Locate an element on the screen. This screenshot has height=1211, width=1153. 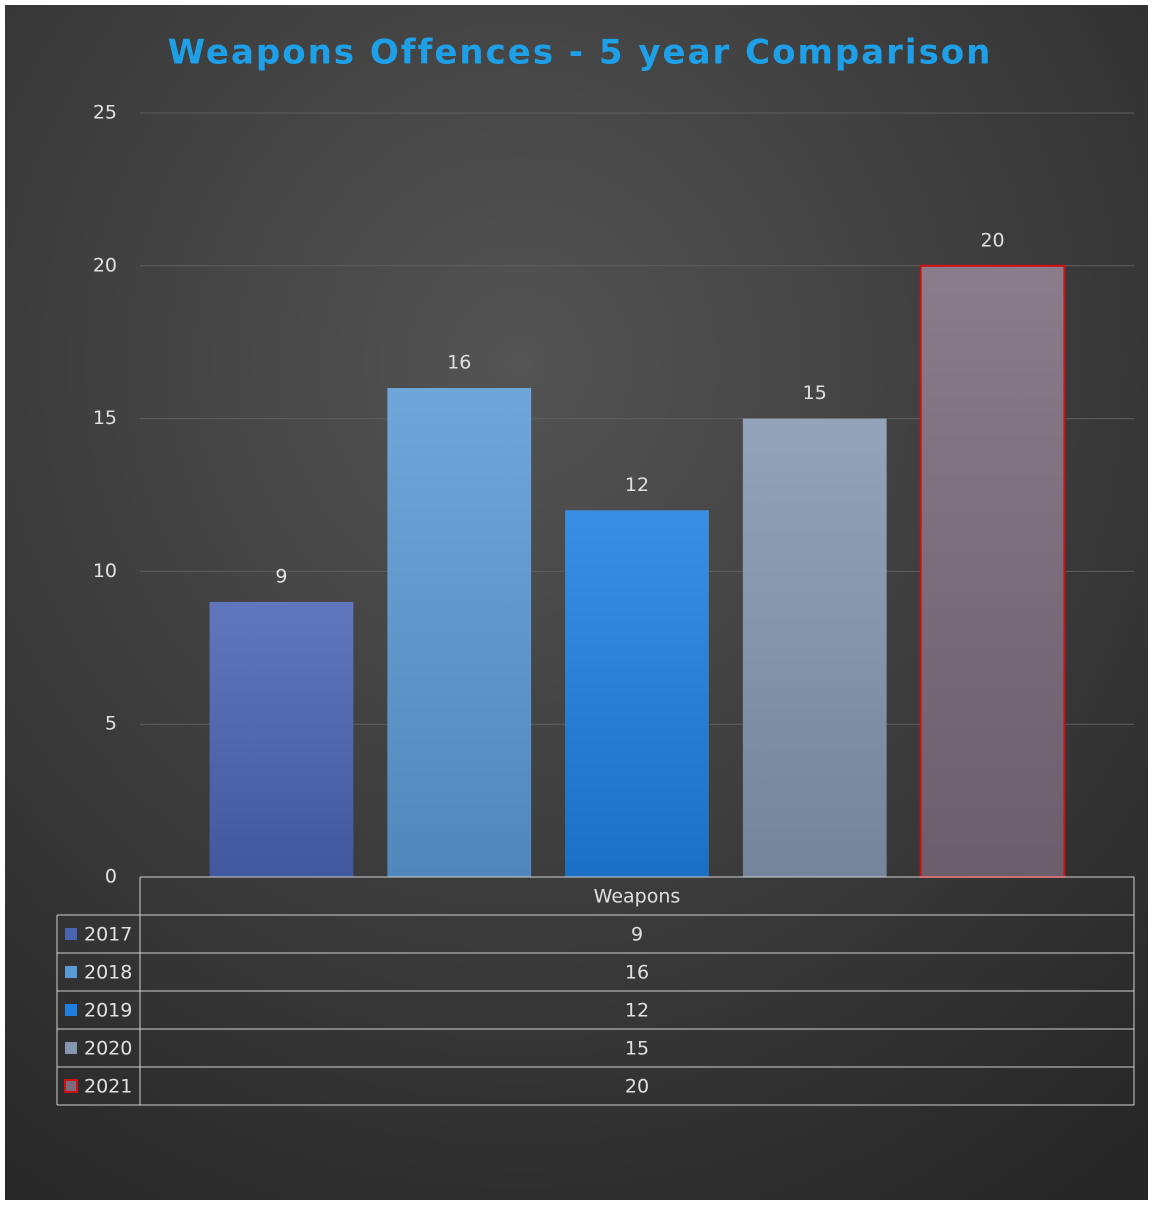
table-value: 9 is located at coordinates (637, 935).